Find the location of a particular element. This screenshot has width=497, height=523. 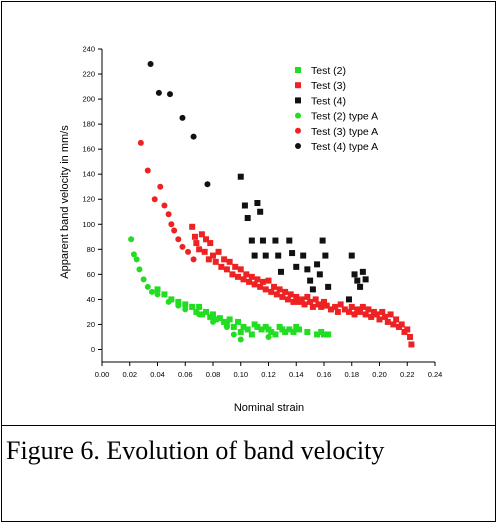

y-tick-label: 220 is located at coordinates (88, 74).